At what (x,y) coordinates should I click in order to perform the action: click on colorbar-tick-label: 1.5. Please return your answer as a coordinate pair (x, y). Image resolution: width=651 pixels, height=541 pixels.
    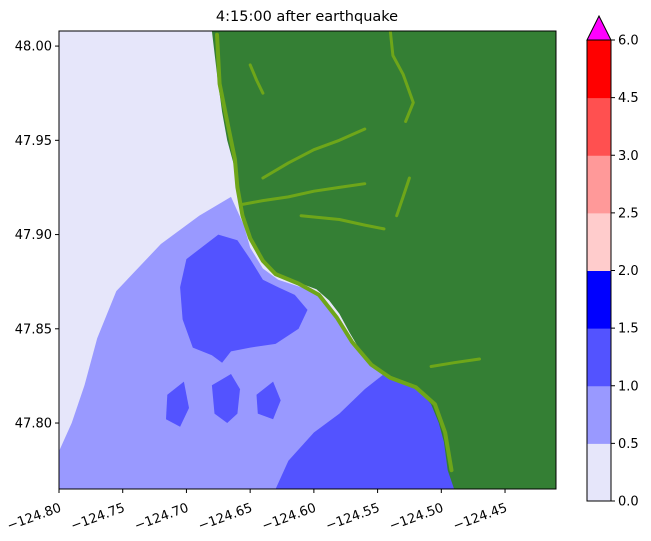
    Looking at the image, I should click on (628, 329).